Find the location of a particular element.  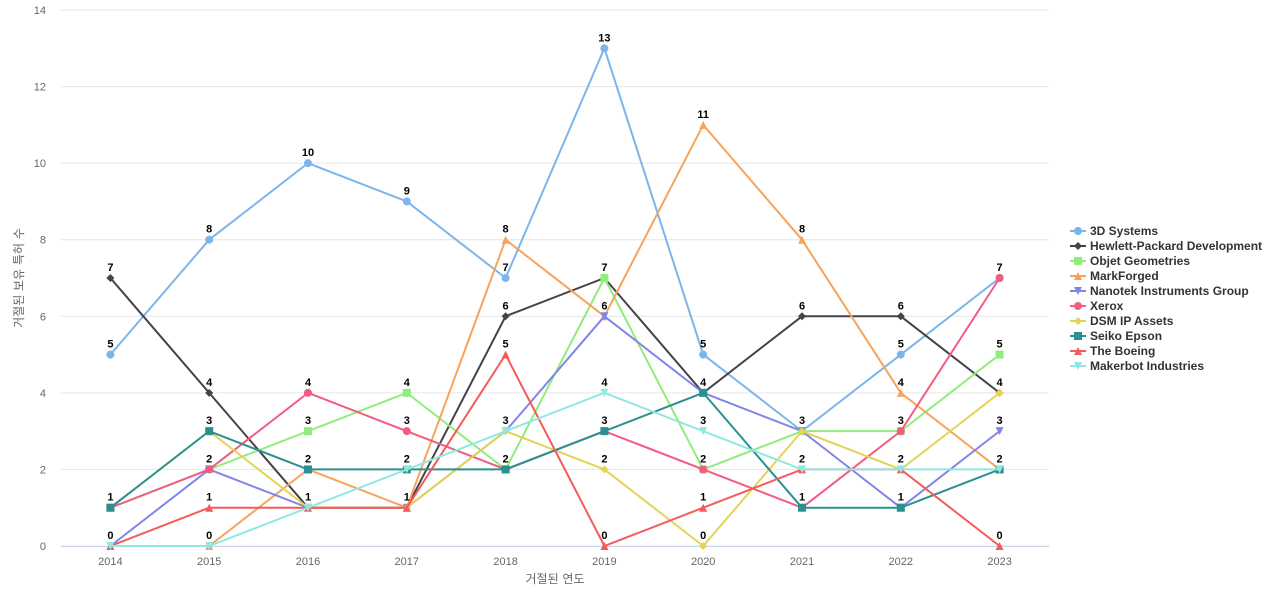

legend-item-hewlett-packard-development: Hewlett-Packard Development is located at coordinates (1166, 246).